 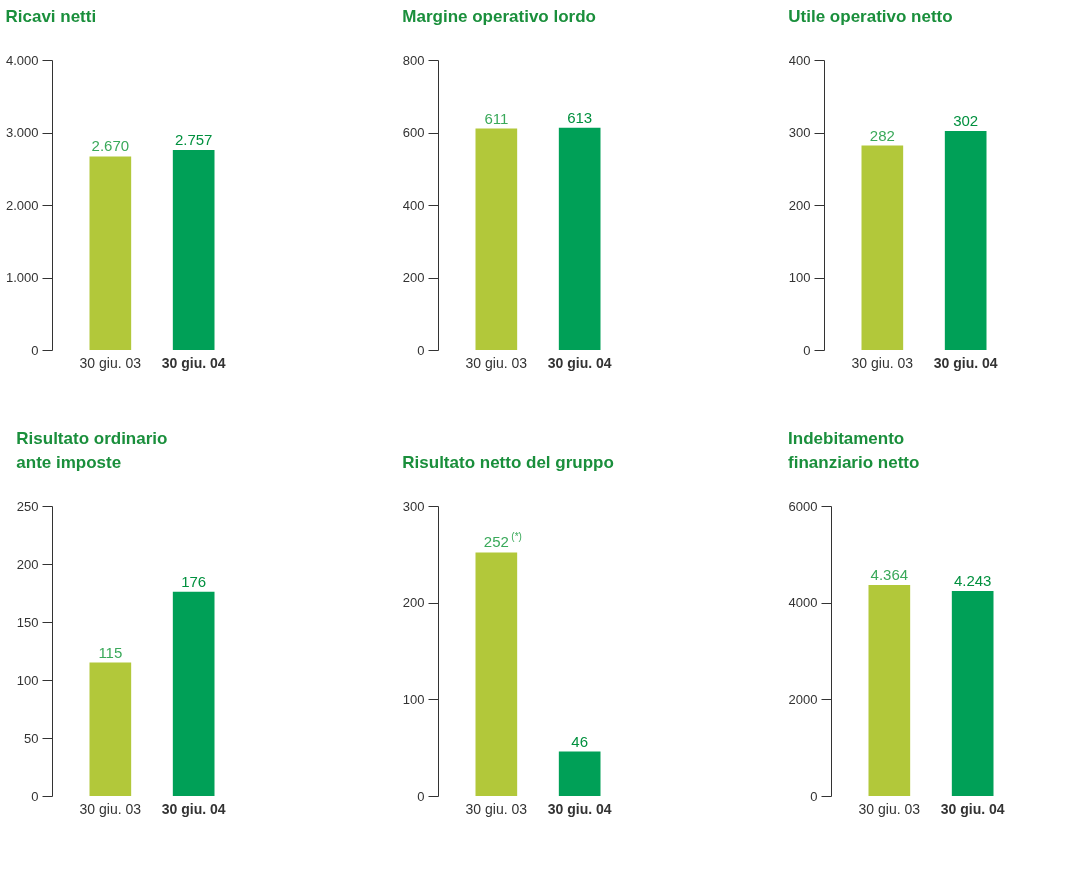 I want to click on y-tick-label: 4.000, so click(x=22, y=60).